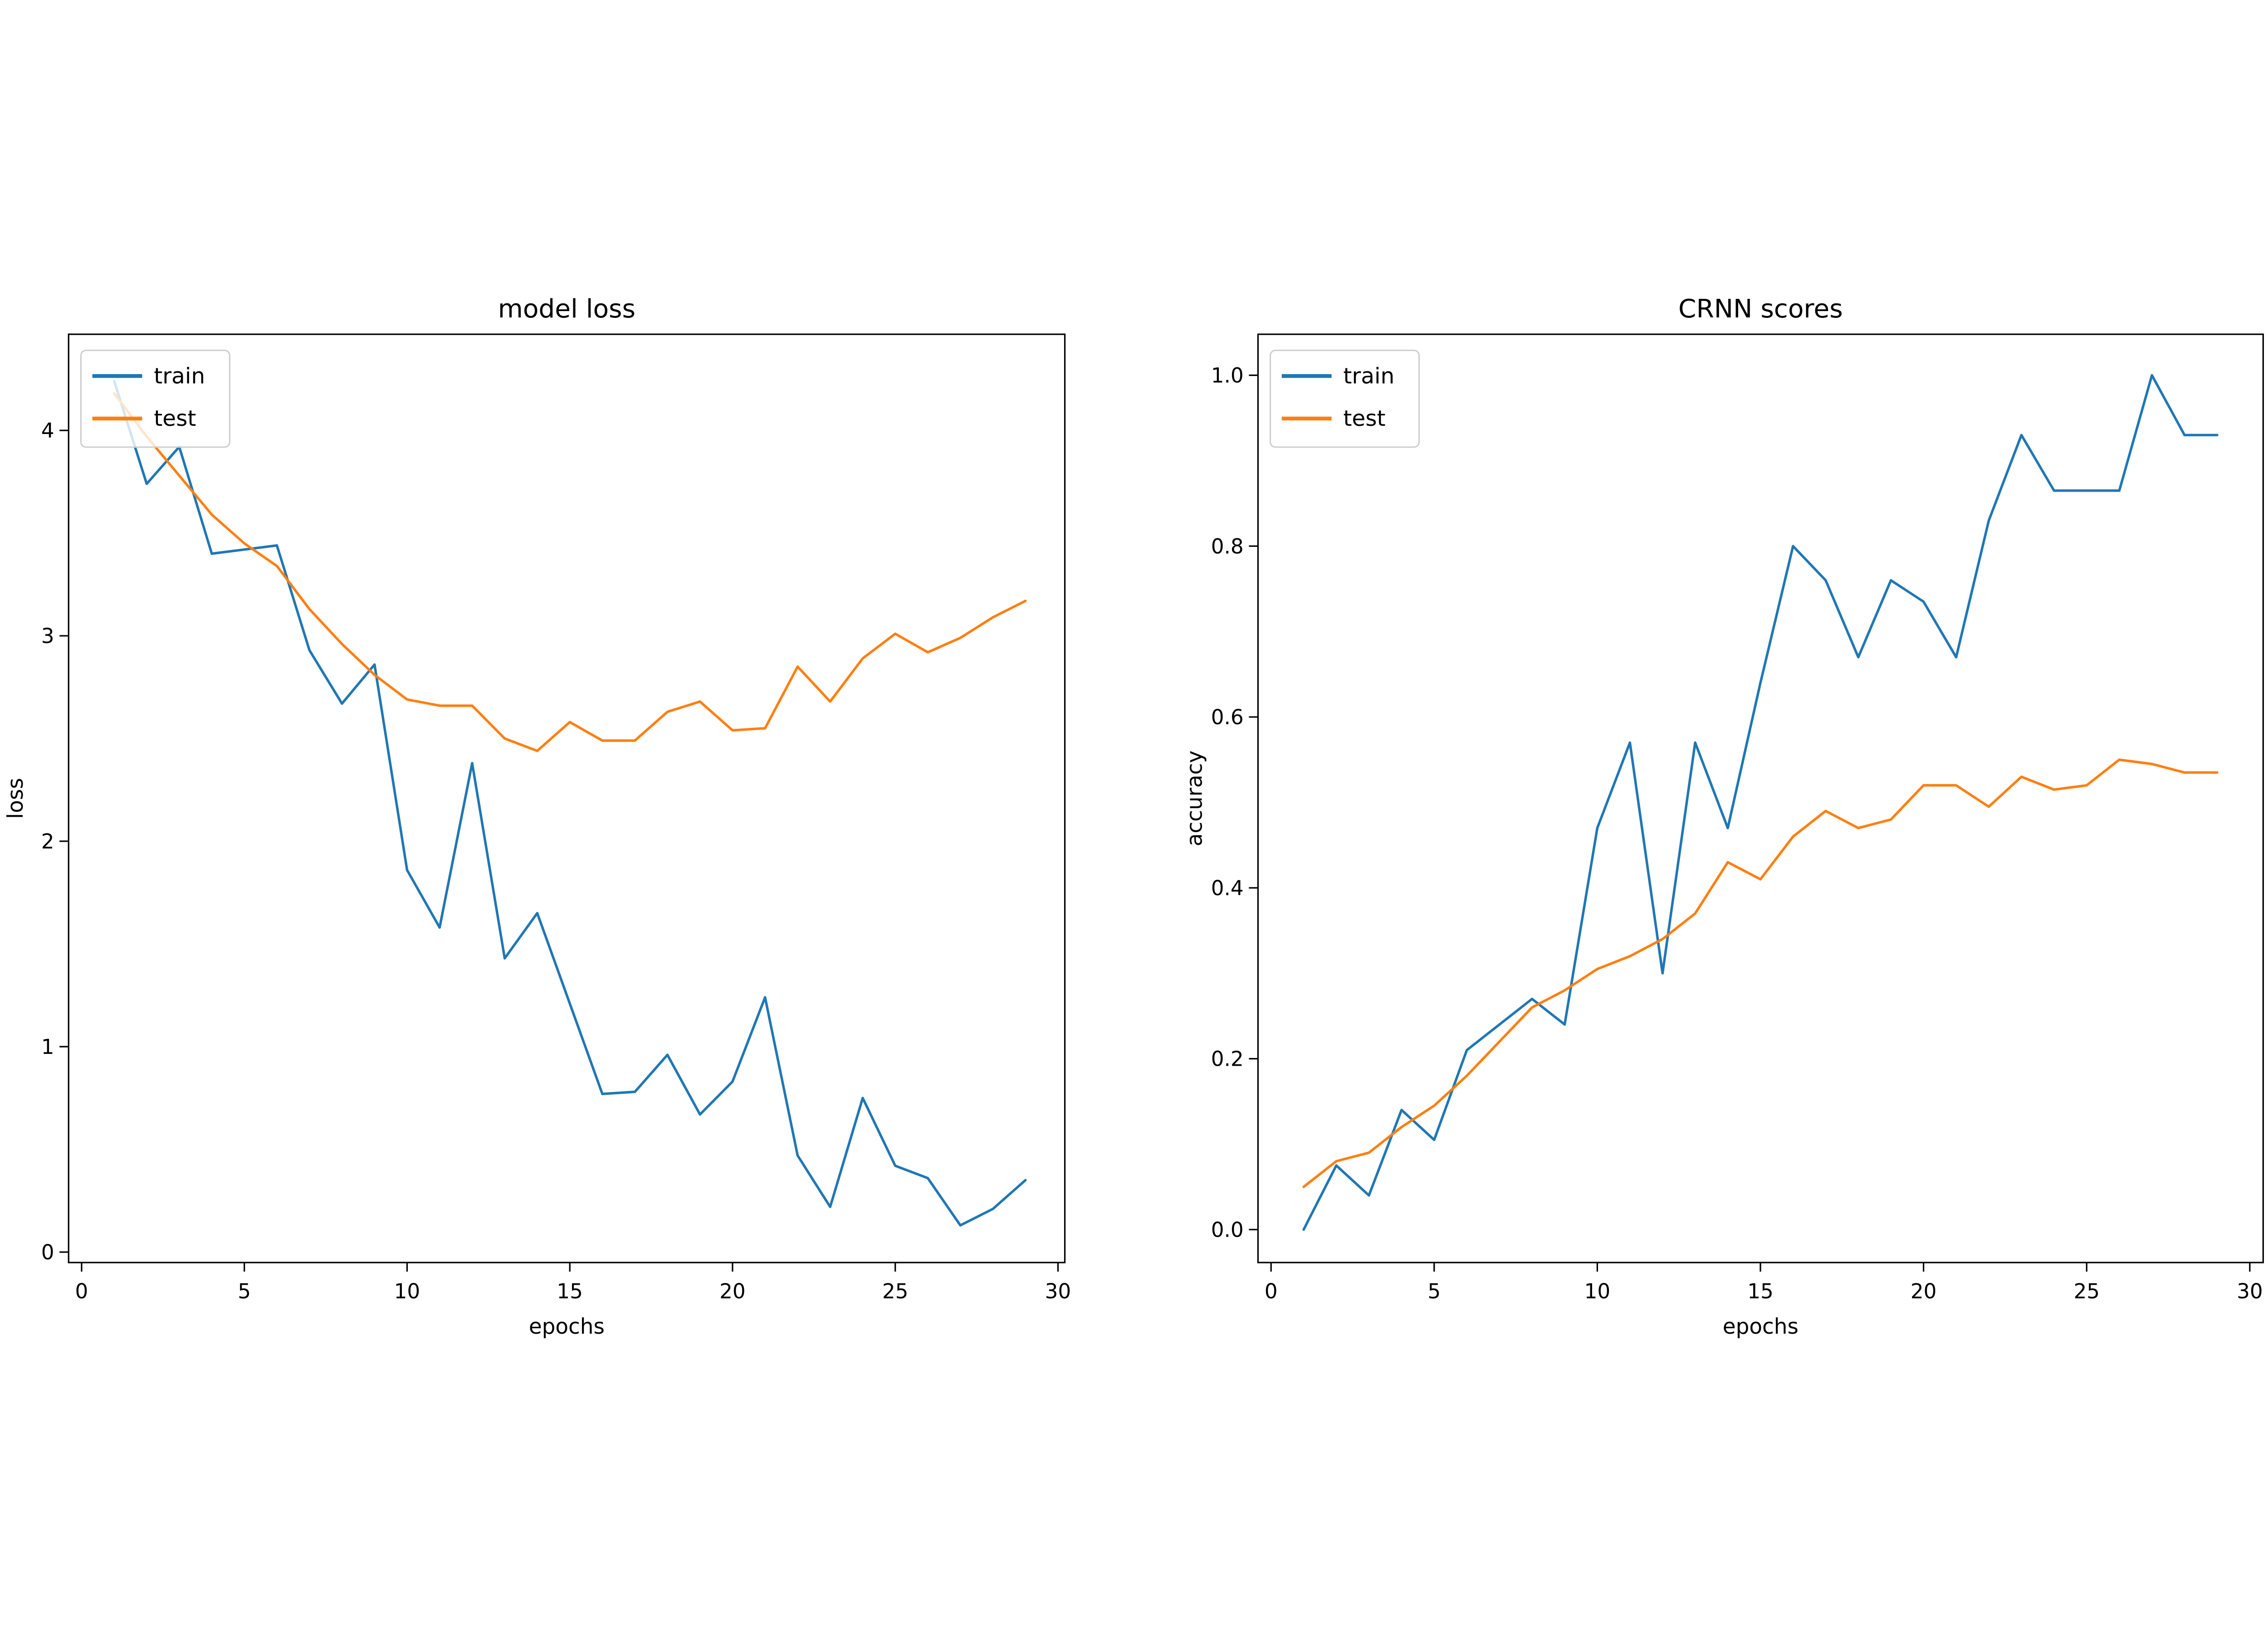 The image size is (2268, 1633). Describe the element at coordinates (48, 1252) in the screenshot. I see `y-tick-label: 0` at that location.